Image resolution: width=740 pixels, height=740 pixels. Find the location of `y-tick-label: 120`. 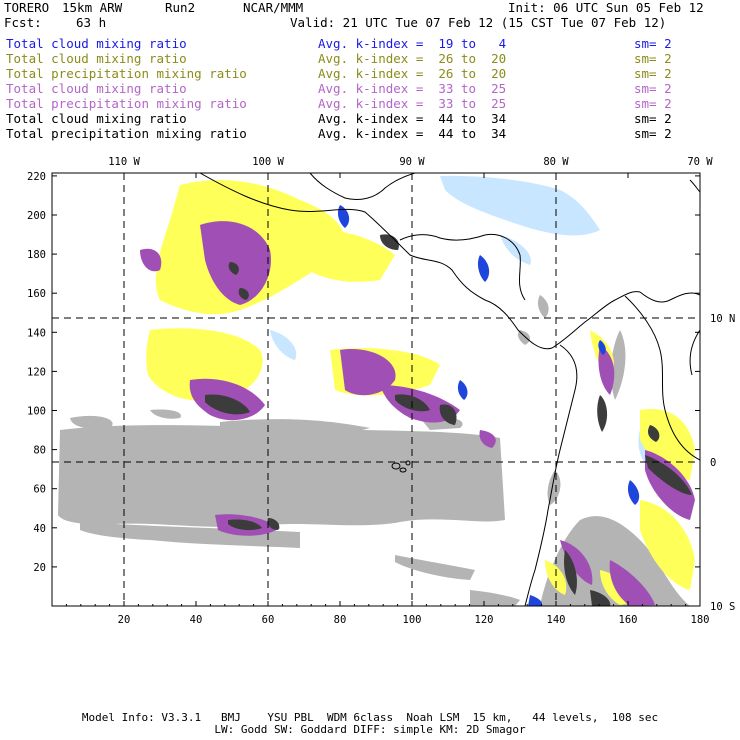

y-tick-label: 120 is located at coordinates (36, 372).